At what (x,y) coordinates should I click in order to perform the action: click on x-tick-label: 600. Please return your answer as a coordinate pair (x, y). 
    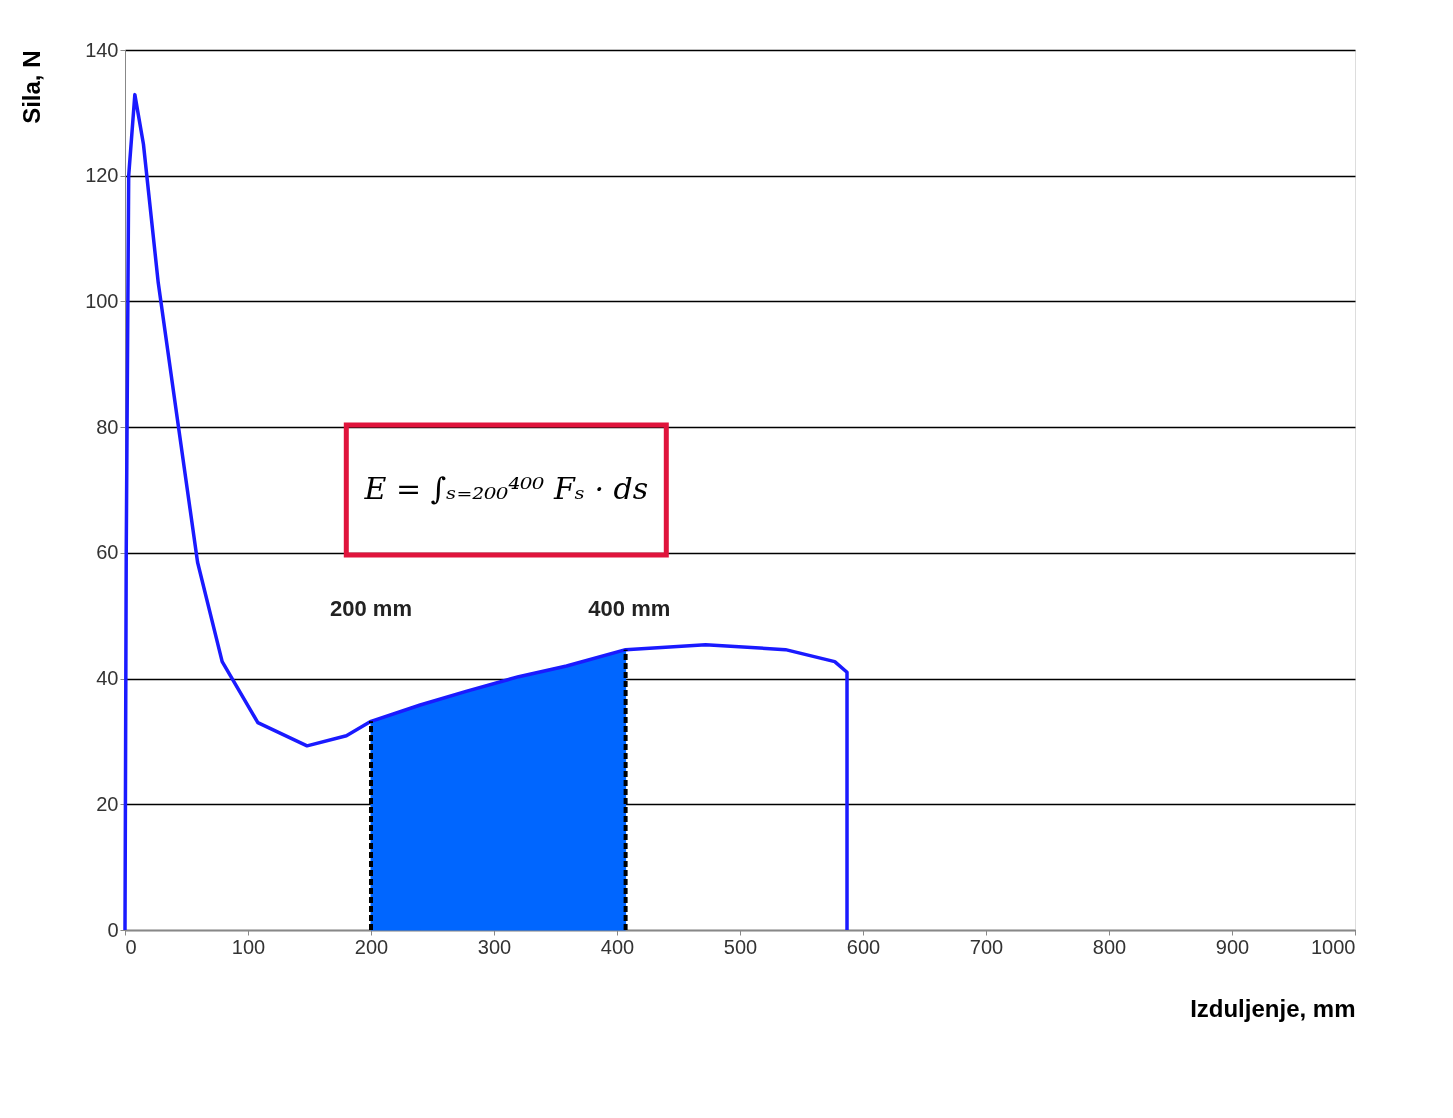
    Looking at the image, I should click on (863, 946).